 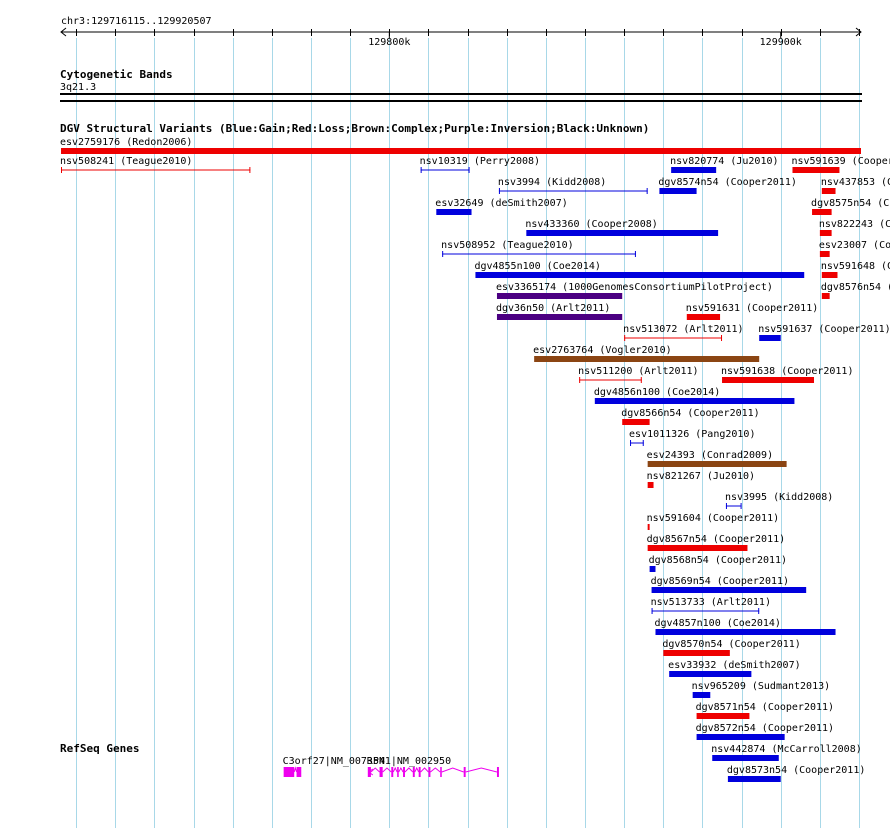 I want to click on sv-feature: dgv8569n54 (Cooper2011), so click(x=729, y=584).